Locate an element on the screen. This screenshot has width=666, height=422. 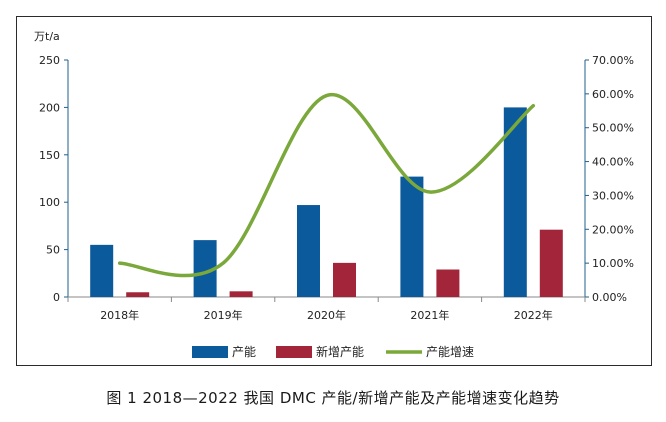
right-tick-label: 40.00% is located at coordinates (613, 162).